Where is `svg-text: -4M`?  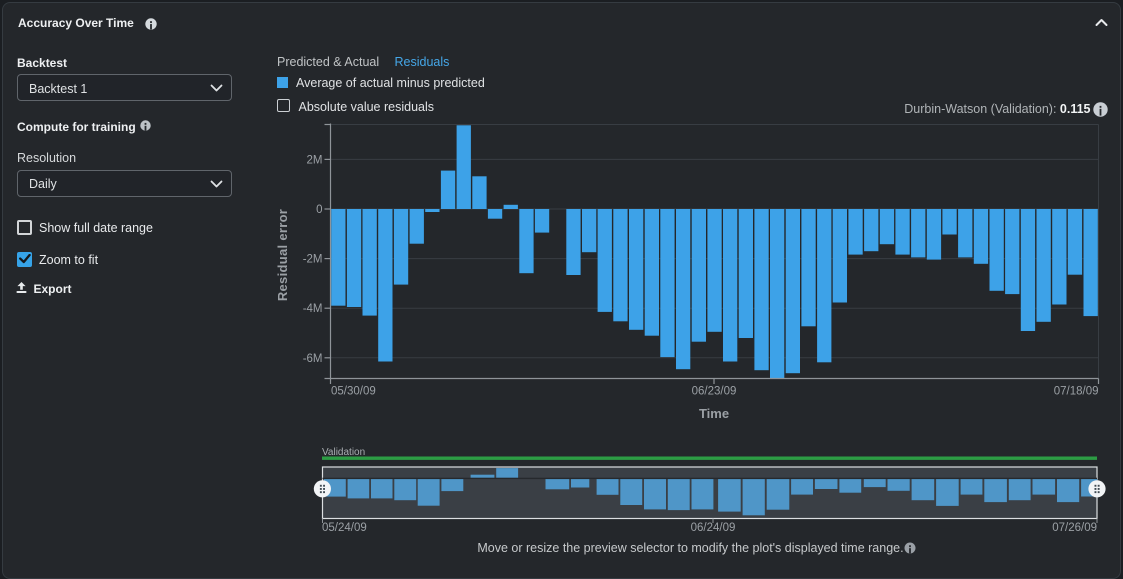
svg-text: -4M is located at coordinates (313, 309).